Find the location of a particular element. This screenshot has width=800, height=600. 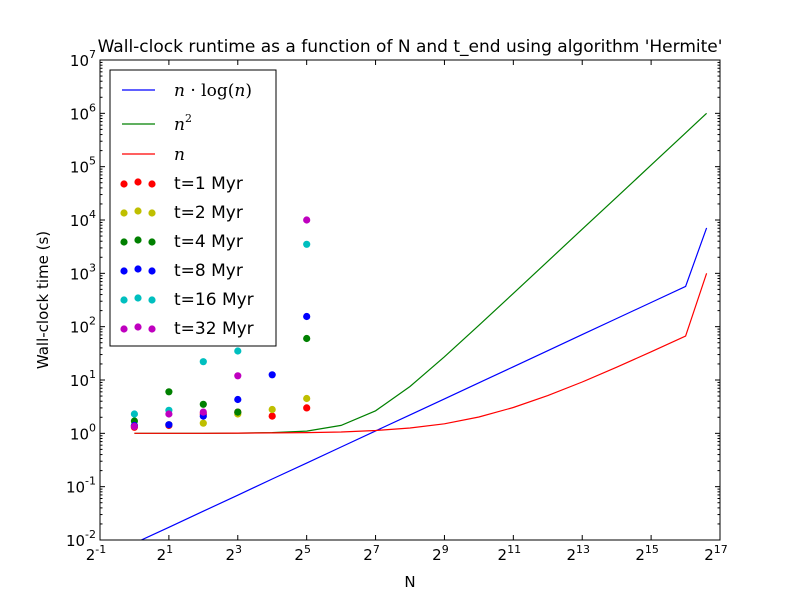

y-tick-label: 10-2 is located at coordinates (81, 539).